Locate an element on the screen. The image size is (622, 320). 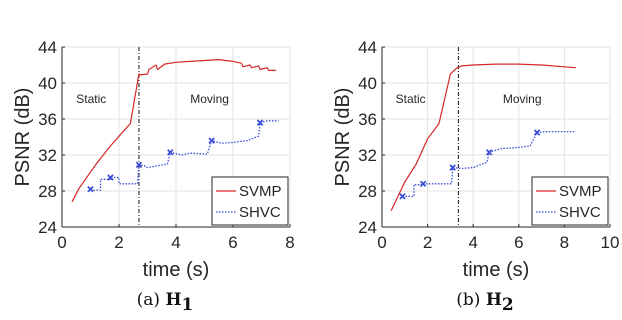
subfigure-caption: (a) H1 is located at coordinates (165, 302).